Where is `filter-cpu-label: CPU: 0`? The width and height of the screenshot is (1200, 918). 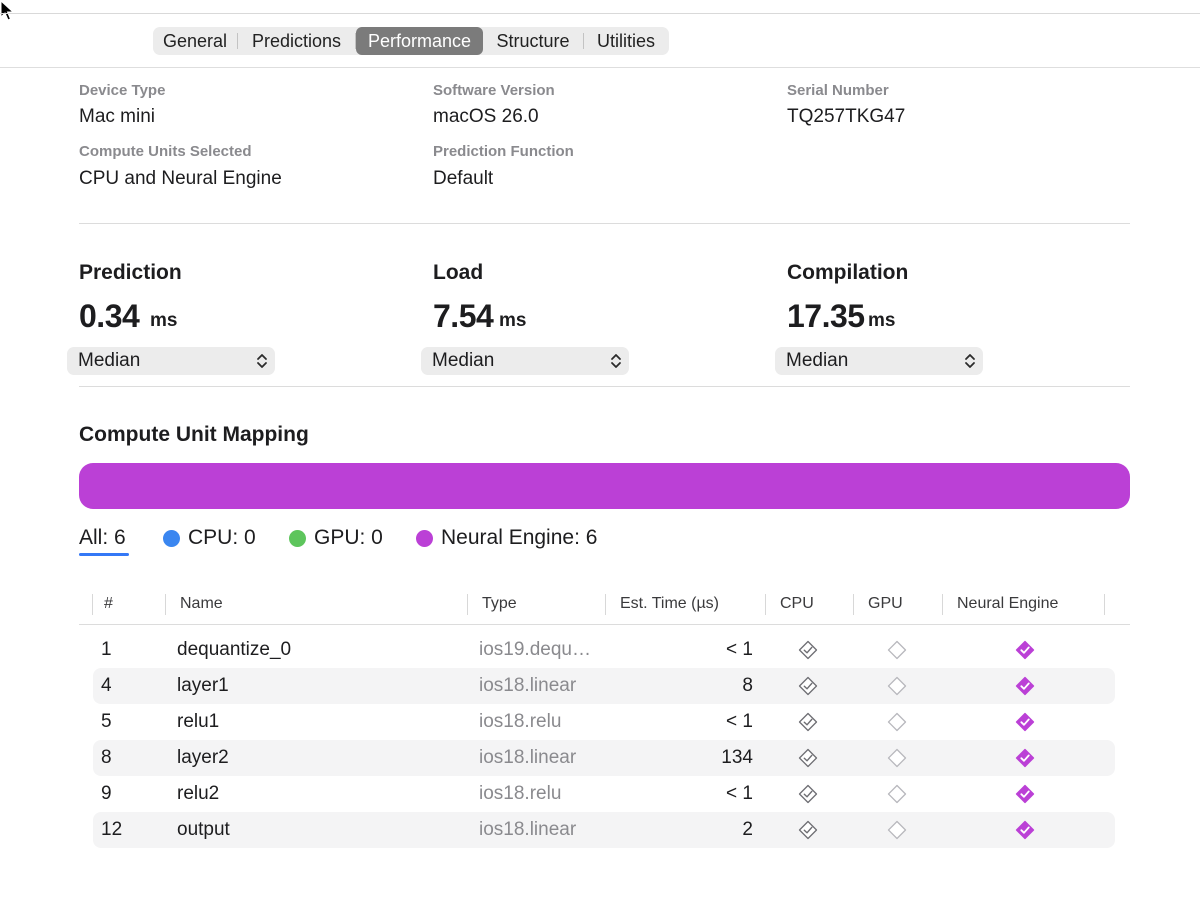 filter-cpu-label: CPU: 0 is located at coordinates (222, 537).